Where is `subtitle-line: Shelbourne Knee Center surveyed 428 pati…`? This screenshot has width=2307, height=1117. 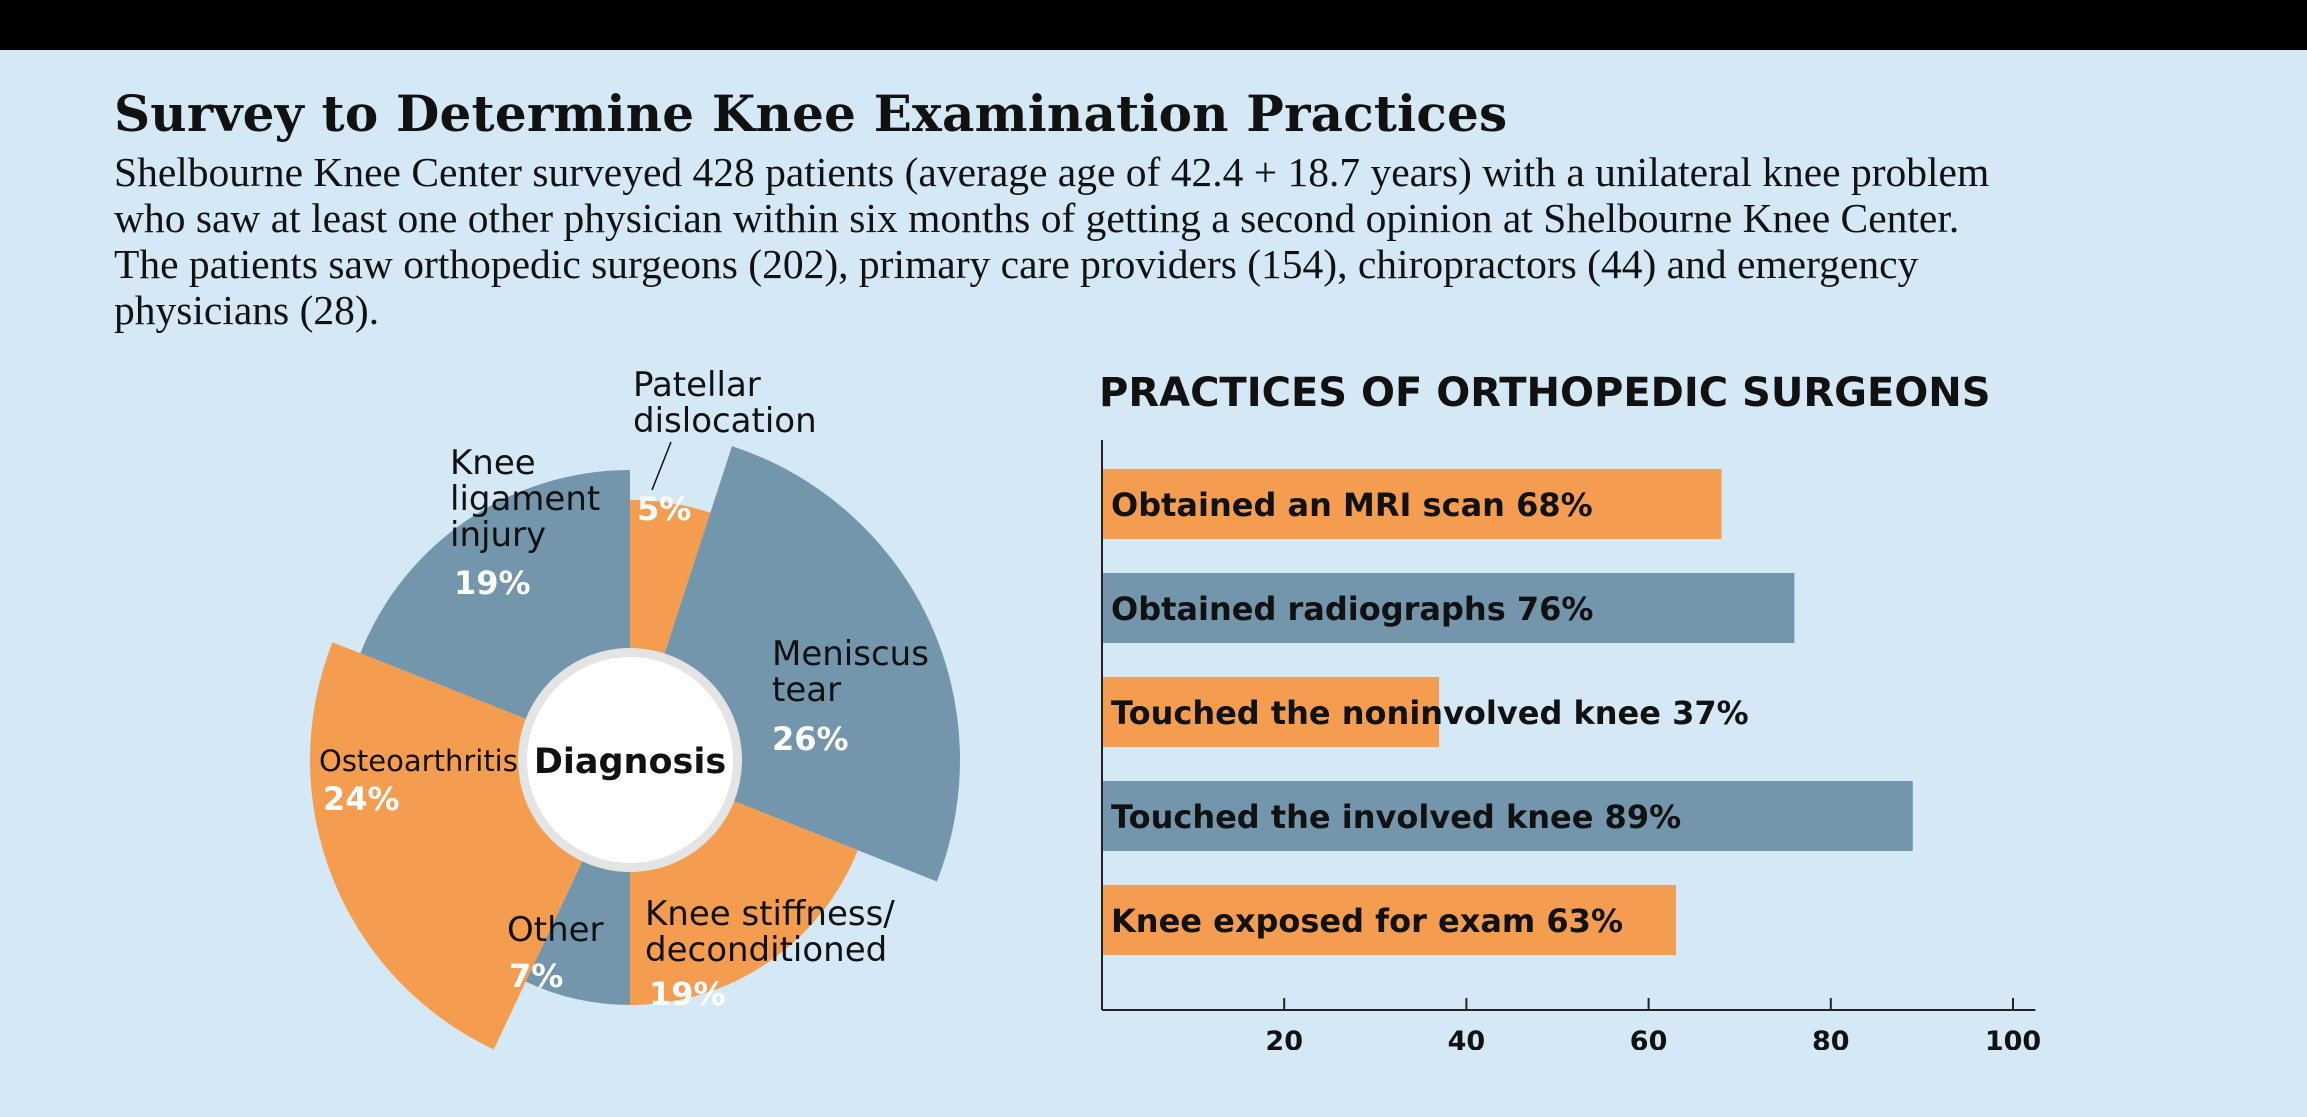 subtitle-line: Shelbourne Knee Center surveyed 428 pati… is located at coordinates (1052, 172).